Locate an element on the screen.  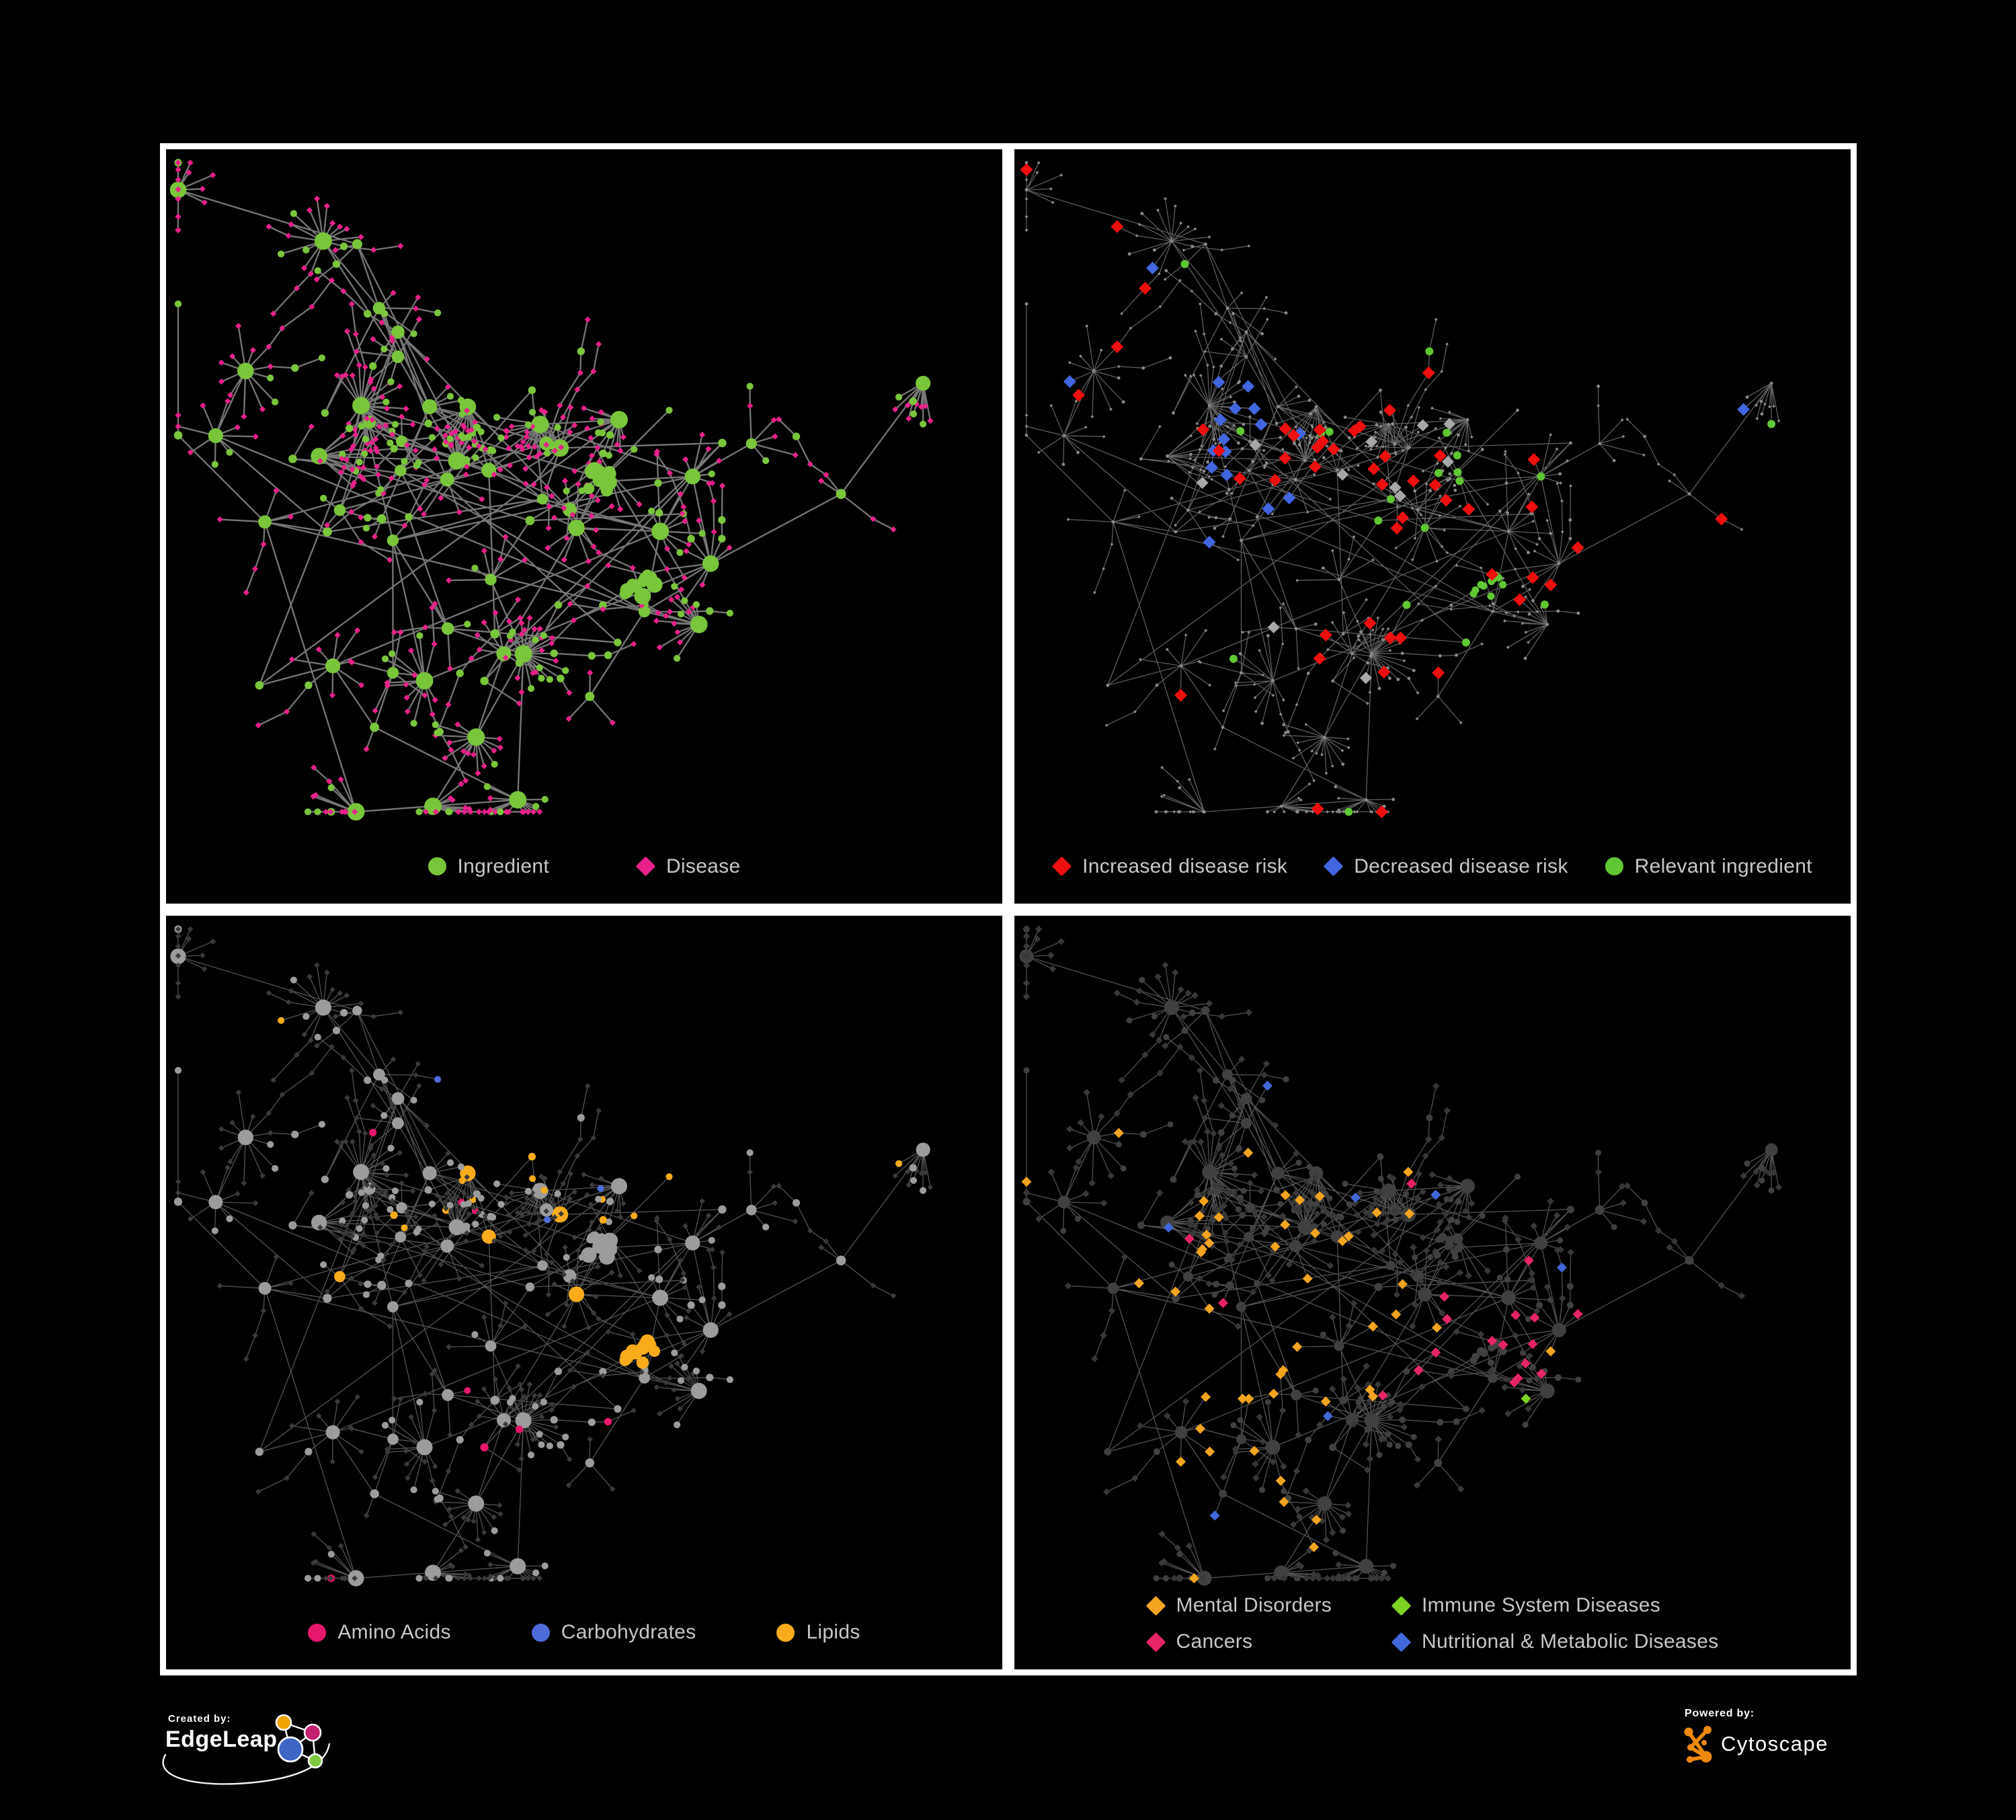
edgeleap-node-green is located at coordinates (315, 1761).